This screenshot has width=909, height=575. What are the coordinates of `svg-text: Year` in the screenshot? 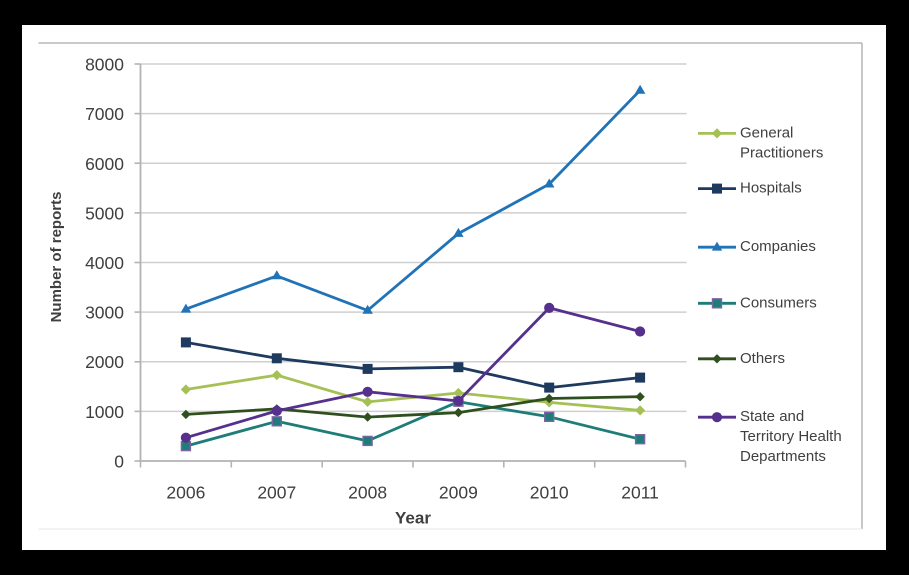 It's located at (413, 518).